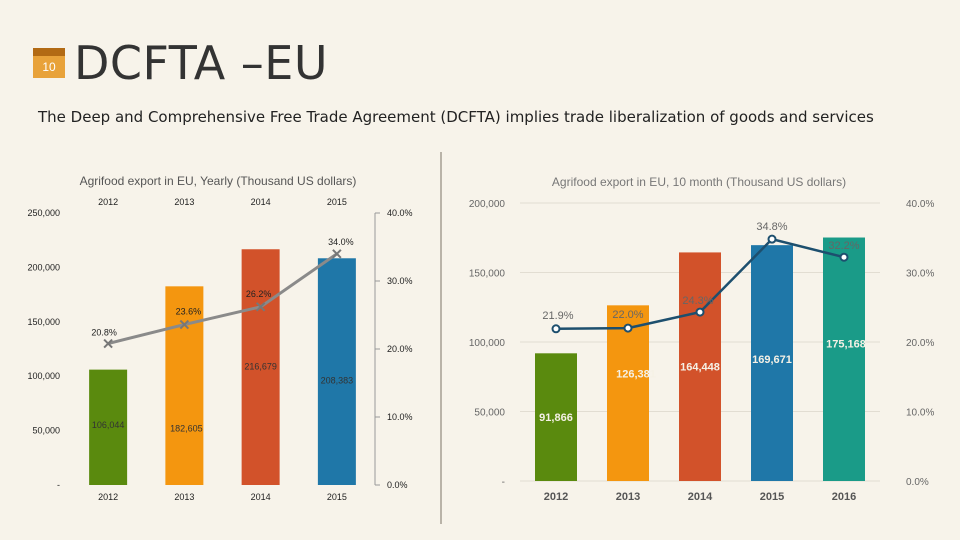 The width and height of the screenshot is (960, 540). Describe the element at coordinates (43, 213) in the screenshot. I see `y-tick-label: 250,000` at that location.